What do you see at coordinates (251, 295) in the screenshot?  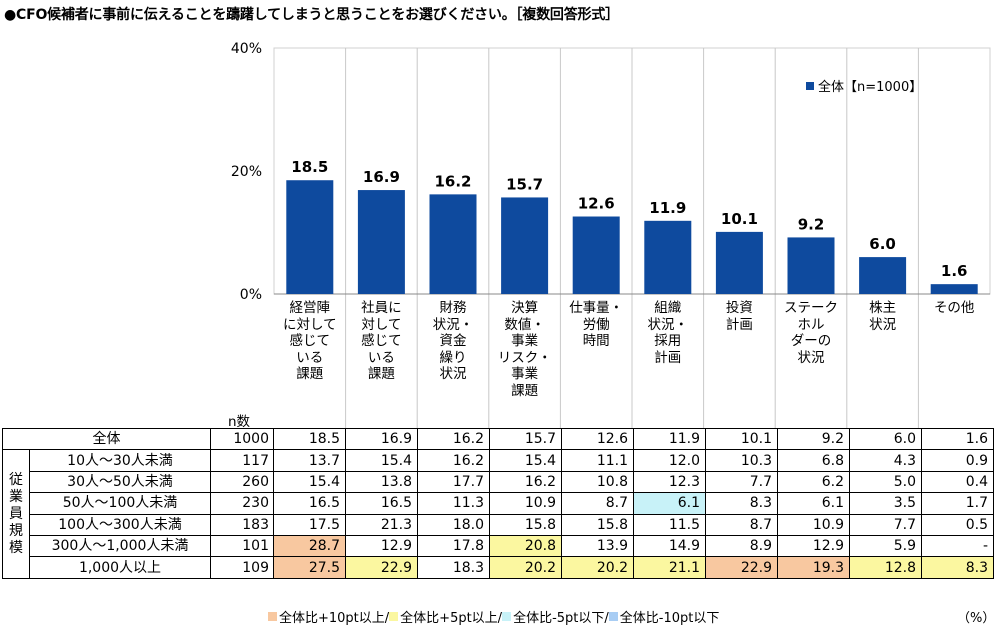 I see `y-tick-label: 0%` at bounding box center [251, 295].